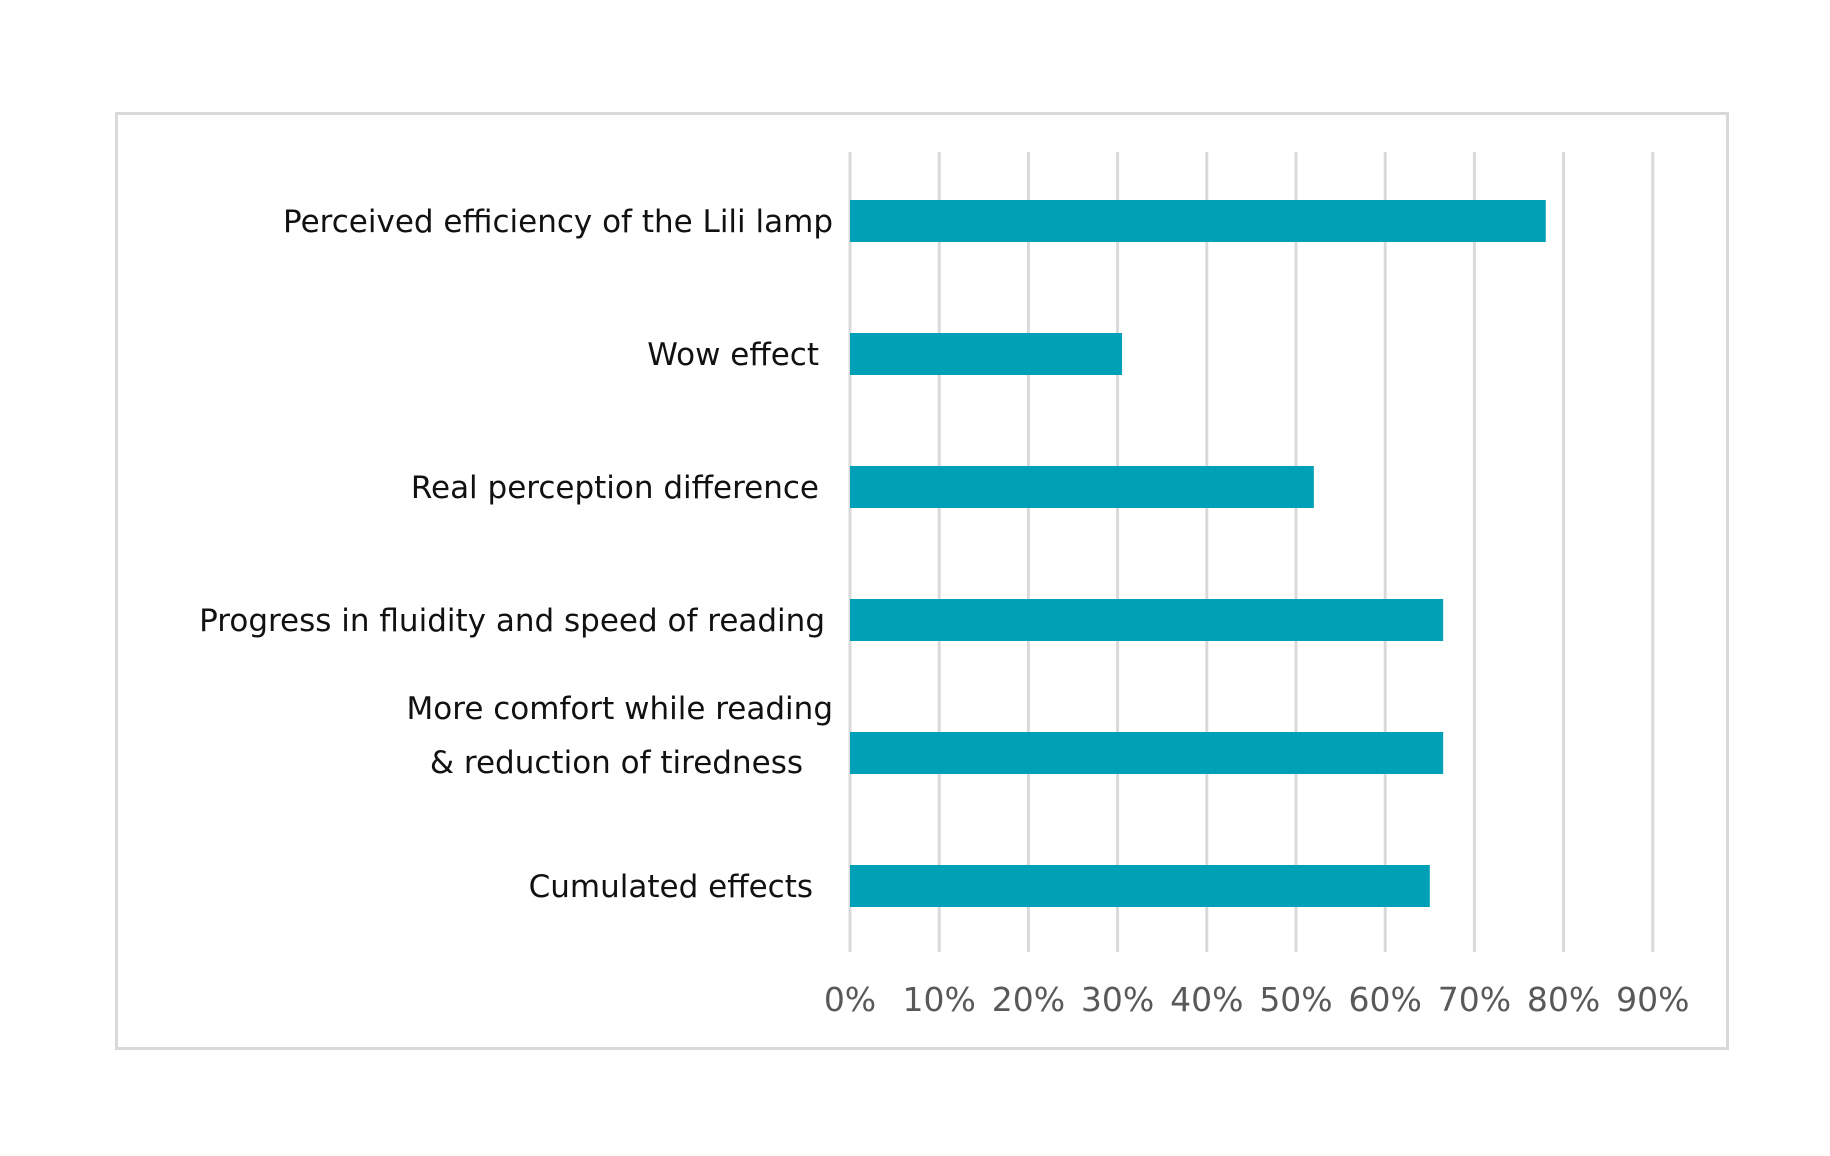 The height and width of the screenshot is (1156, 1830). What do you see at coordinates (1474, 999) in the screenshot?
I see `x-tick-label: 70%` at bounding box center [1474, 999].